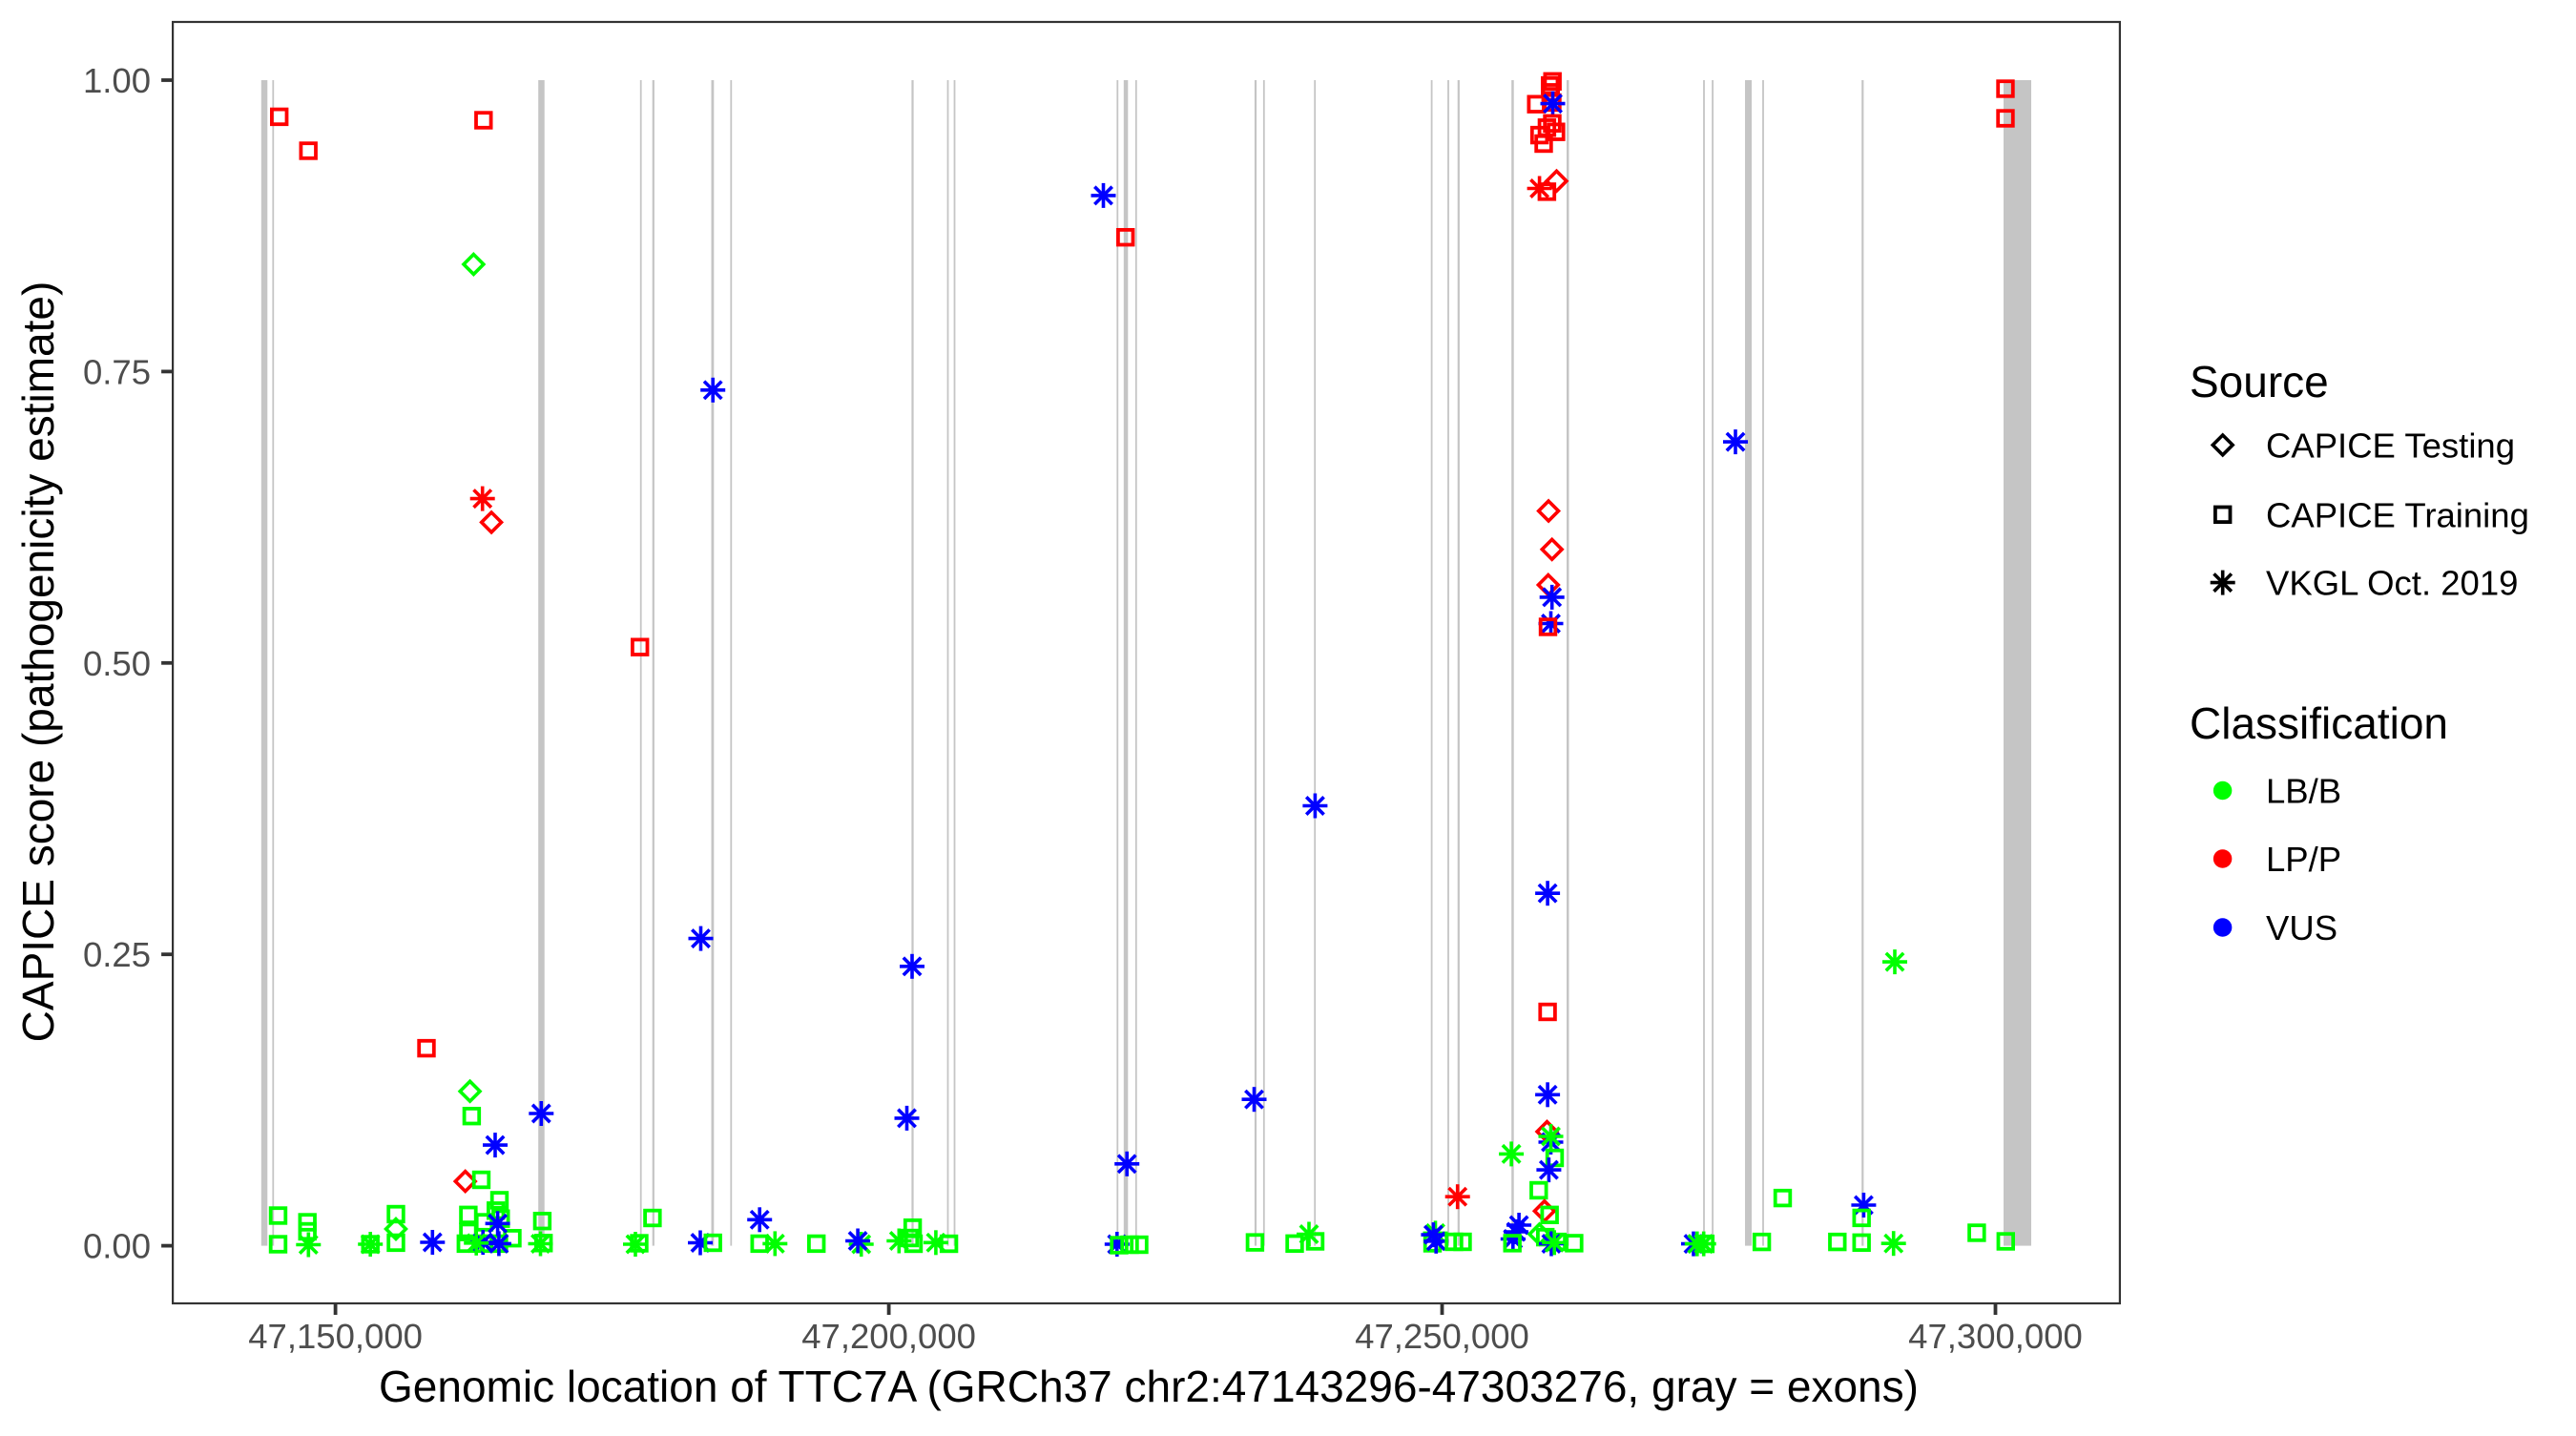  I want to click on svg-text: CAPICE Training, so click(2397, 514).